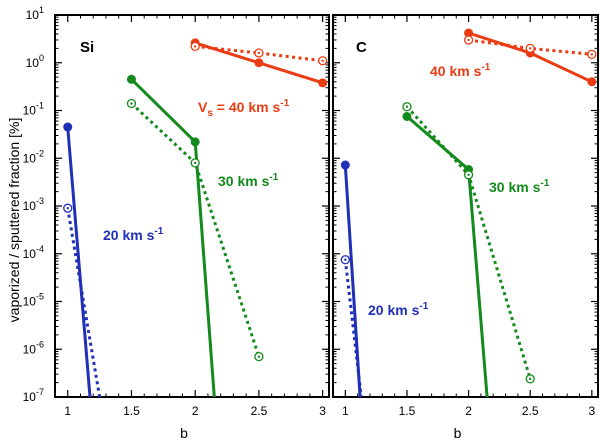 The width and height of the screenshot is (600, 442). Describe the element at coordinates (33, 252) in the screenshot. I see `y-tick-label: 10⁻⁴` at that location.